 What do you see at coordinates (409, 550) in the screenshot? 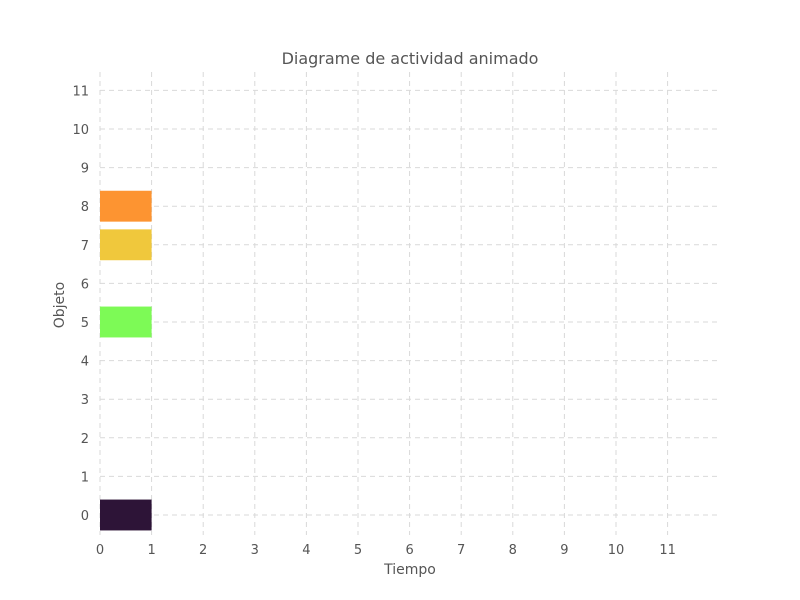
I see `x-tick-label: 6` at bounding box center [409, 550].